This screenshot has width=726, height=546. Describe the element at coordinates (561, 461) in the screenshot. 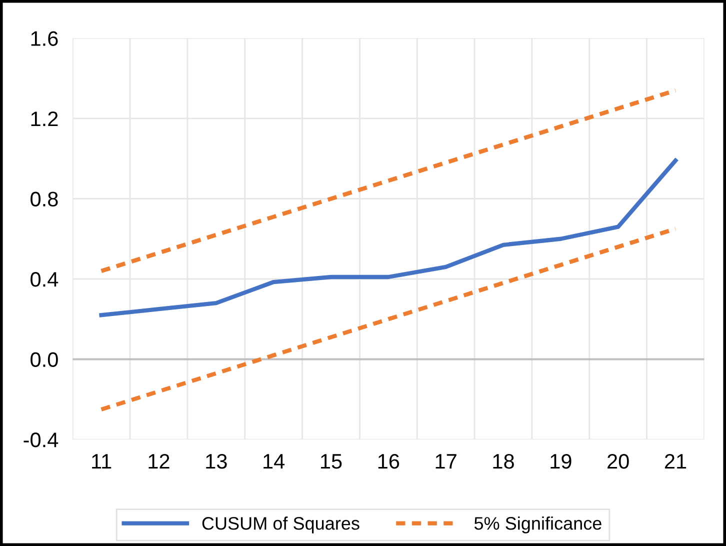

I see `x-tick-label: 19` at that location.